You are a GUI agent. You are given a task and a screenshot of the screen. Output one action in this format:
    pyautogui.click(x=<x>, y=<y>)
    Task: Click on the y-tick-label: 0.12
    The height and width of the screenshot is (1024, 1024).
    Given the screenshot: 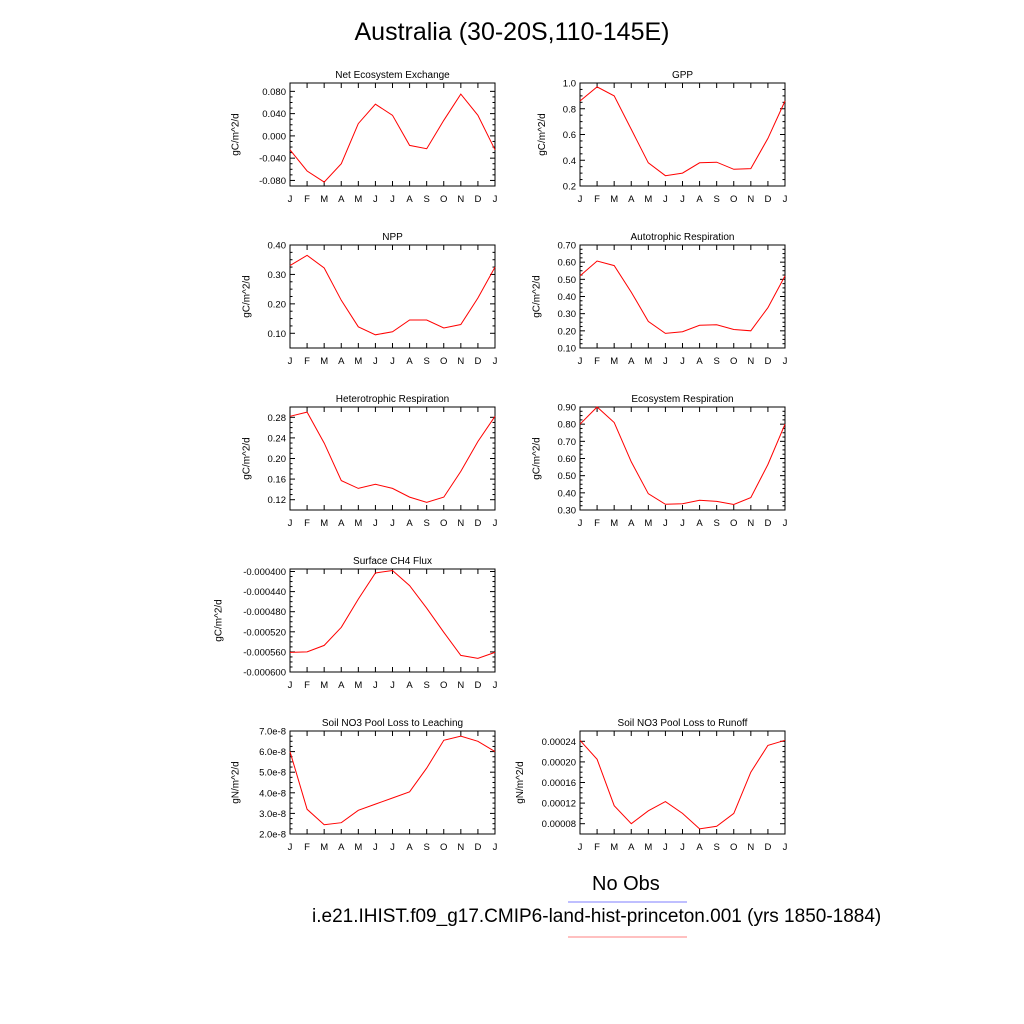 What is the action you would take?
    pyautogui.click(x=277, y=500)
    